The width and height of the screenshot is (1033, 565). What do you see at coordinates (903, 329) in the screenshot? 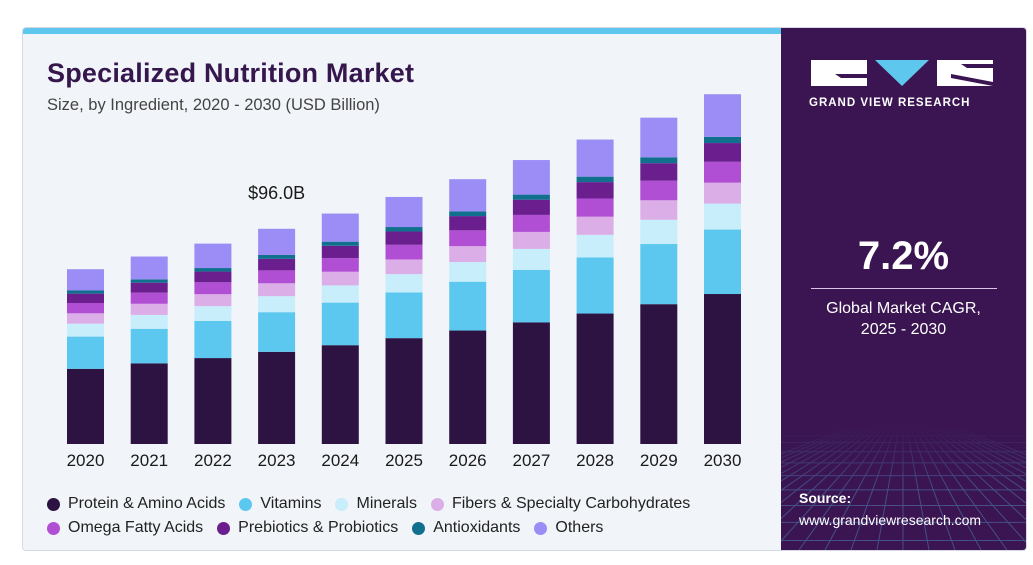
I see `cagr-label-line2: 2025 - 2030` at bounding box center [903, 329].